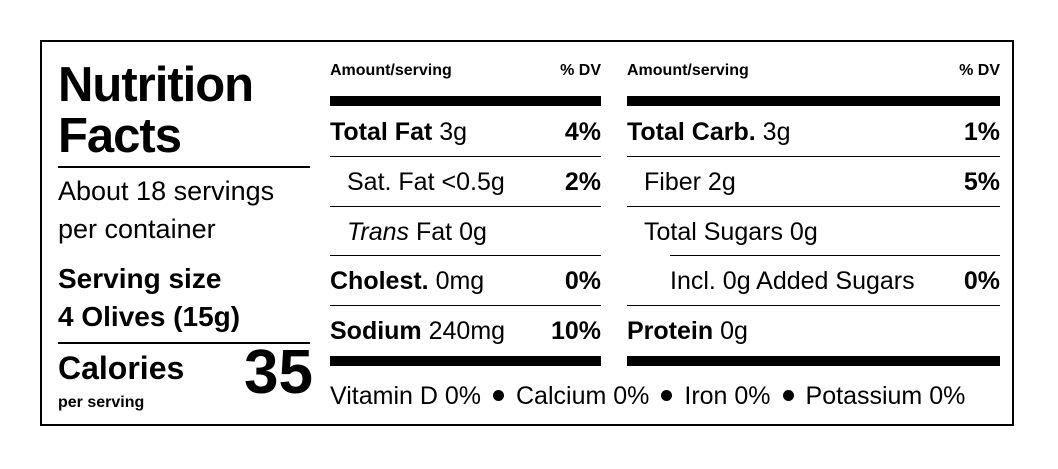 The height and width of the screenshot is (469, 1058). Describe the element at coordinates (575, 331) in the screenshot. I see `nutrient-dv: 10%` at that location.